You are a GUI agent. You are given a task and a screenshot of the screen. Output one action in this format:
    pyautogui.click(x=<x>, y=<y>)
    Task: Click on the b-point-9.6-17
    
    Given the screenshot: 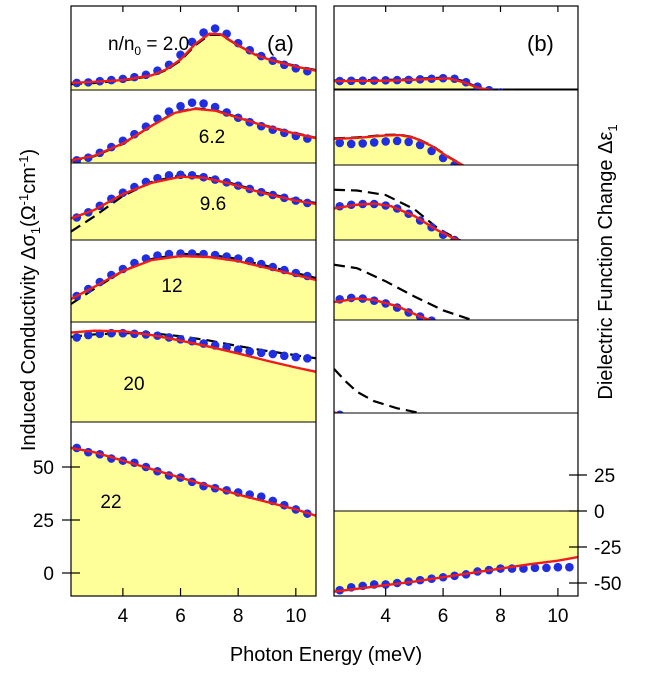 What is the action you would take?
    pyautogui.click(x=535, y=252)
    